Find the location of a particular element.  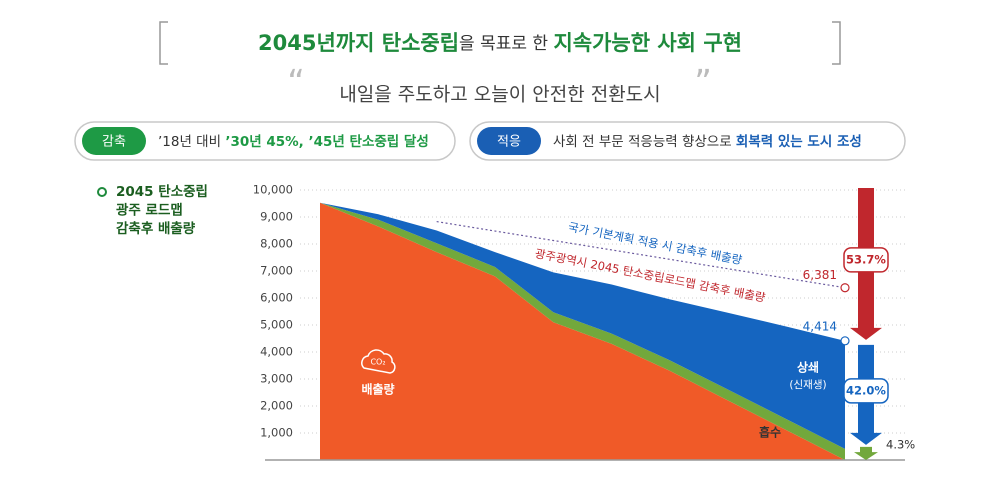

y-tick-label: 7,000 is located at coordinates (276, 271).